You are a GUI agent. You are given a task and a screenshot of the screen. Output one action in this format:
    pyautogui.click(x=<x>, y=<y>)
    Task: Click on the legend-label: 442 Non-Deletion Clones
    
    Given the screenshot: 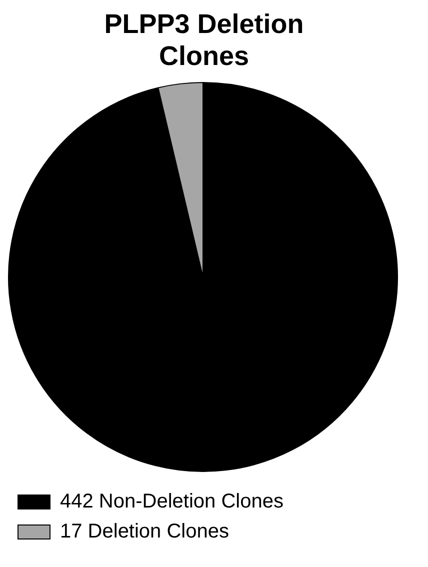 What is the action you would take?
    pyautogui.click(x=172, y=501)
    